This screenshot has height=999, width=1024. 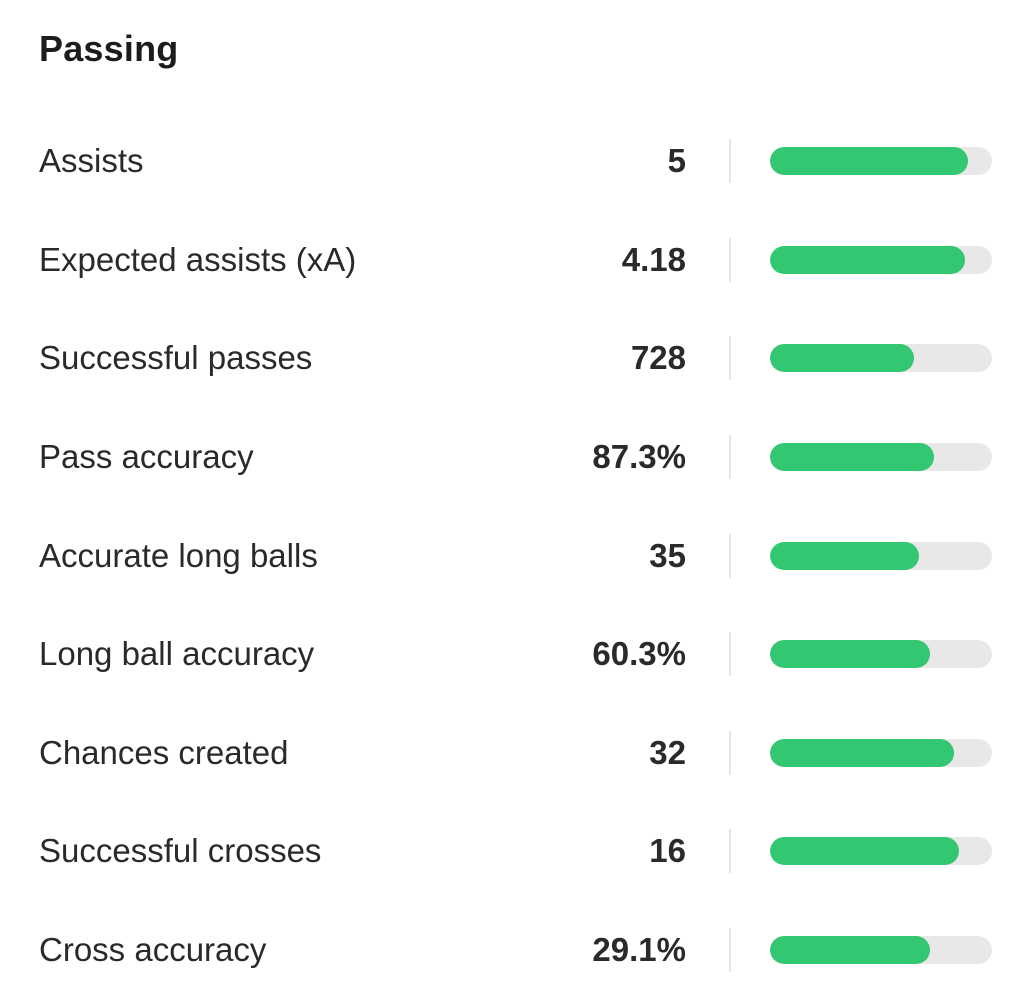 What do you see at coordinates (198, 259) in the screenshot?
I see `stat-label: Expected assists (xA)` at bounding box center [198, 259].